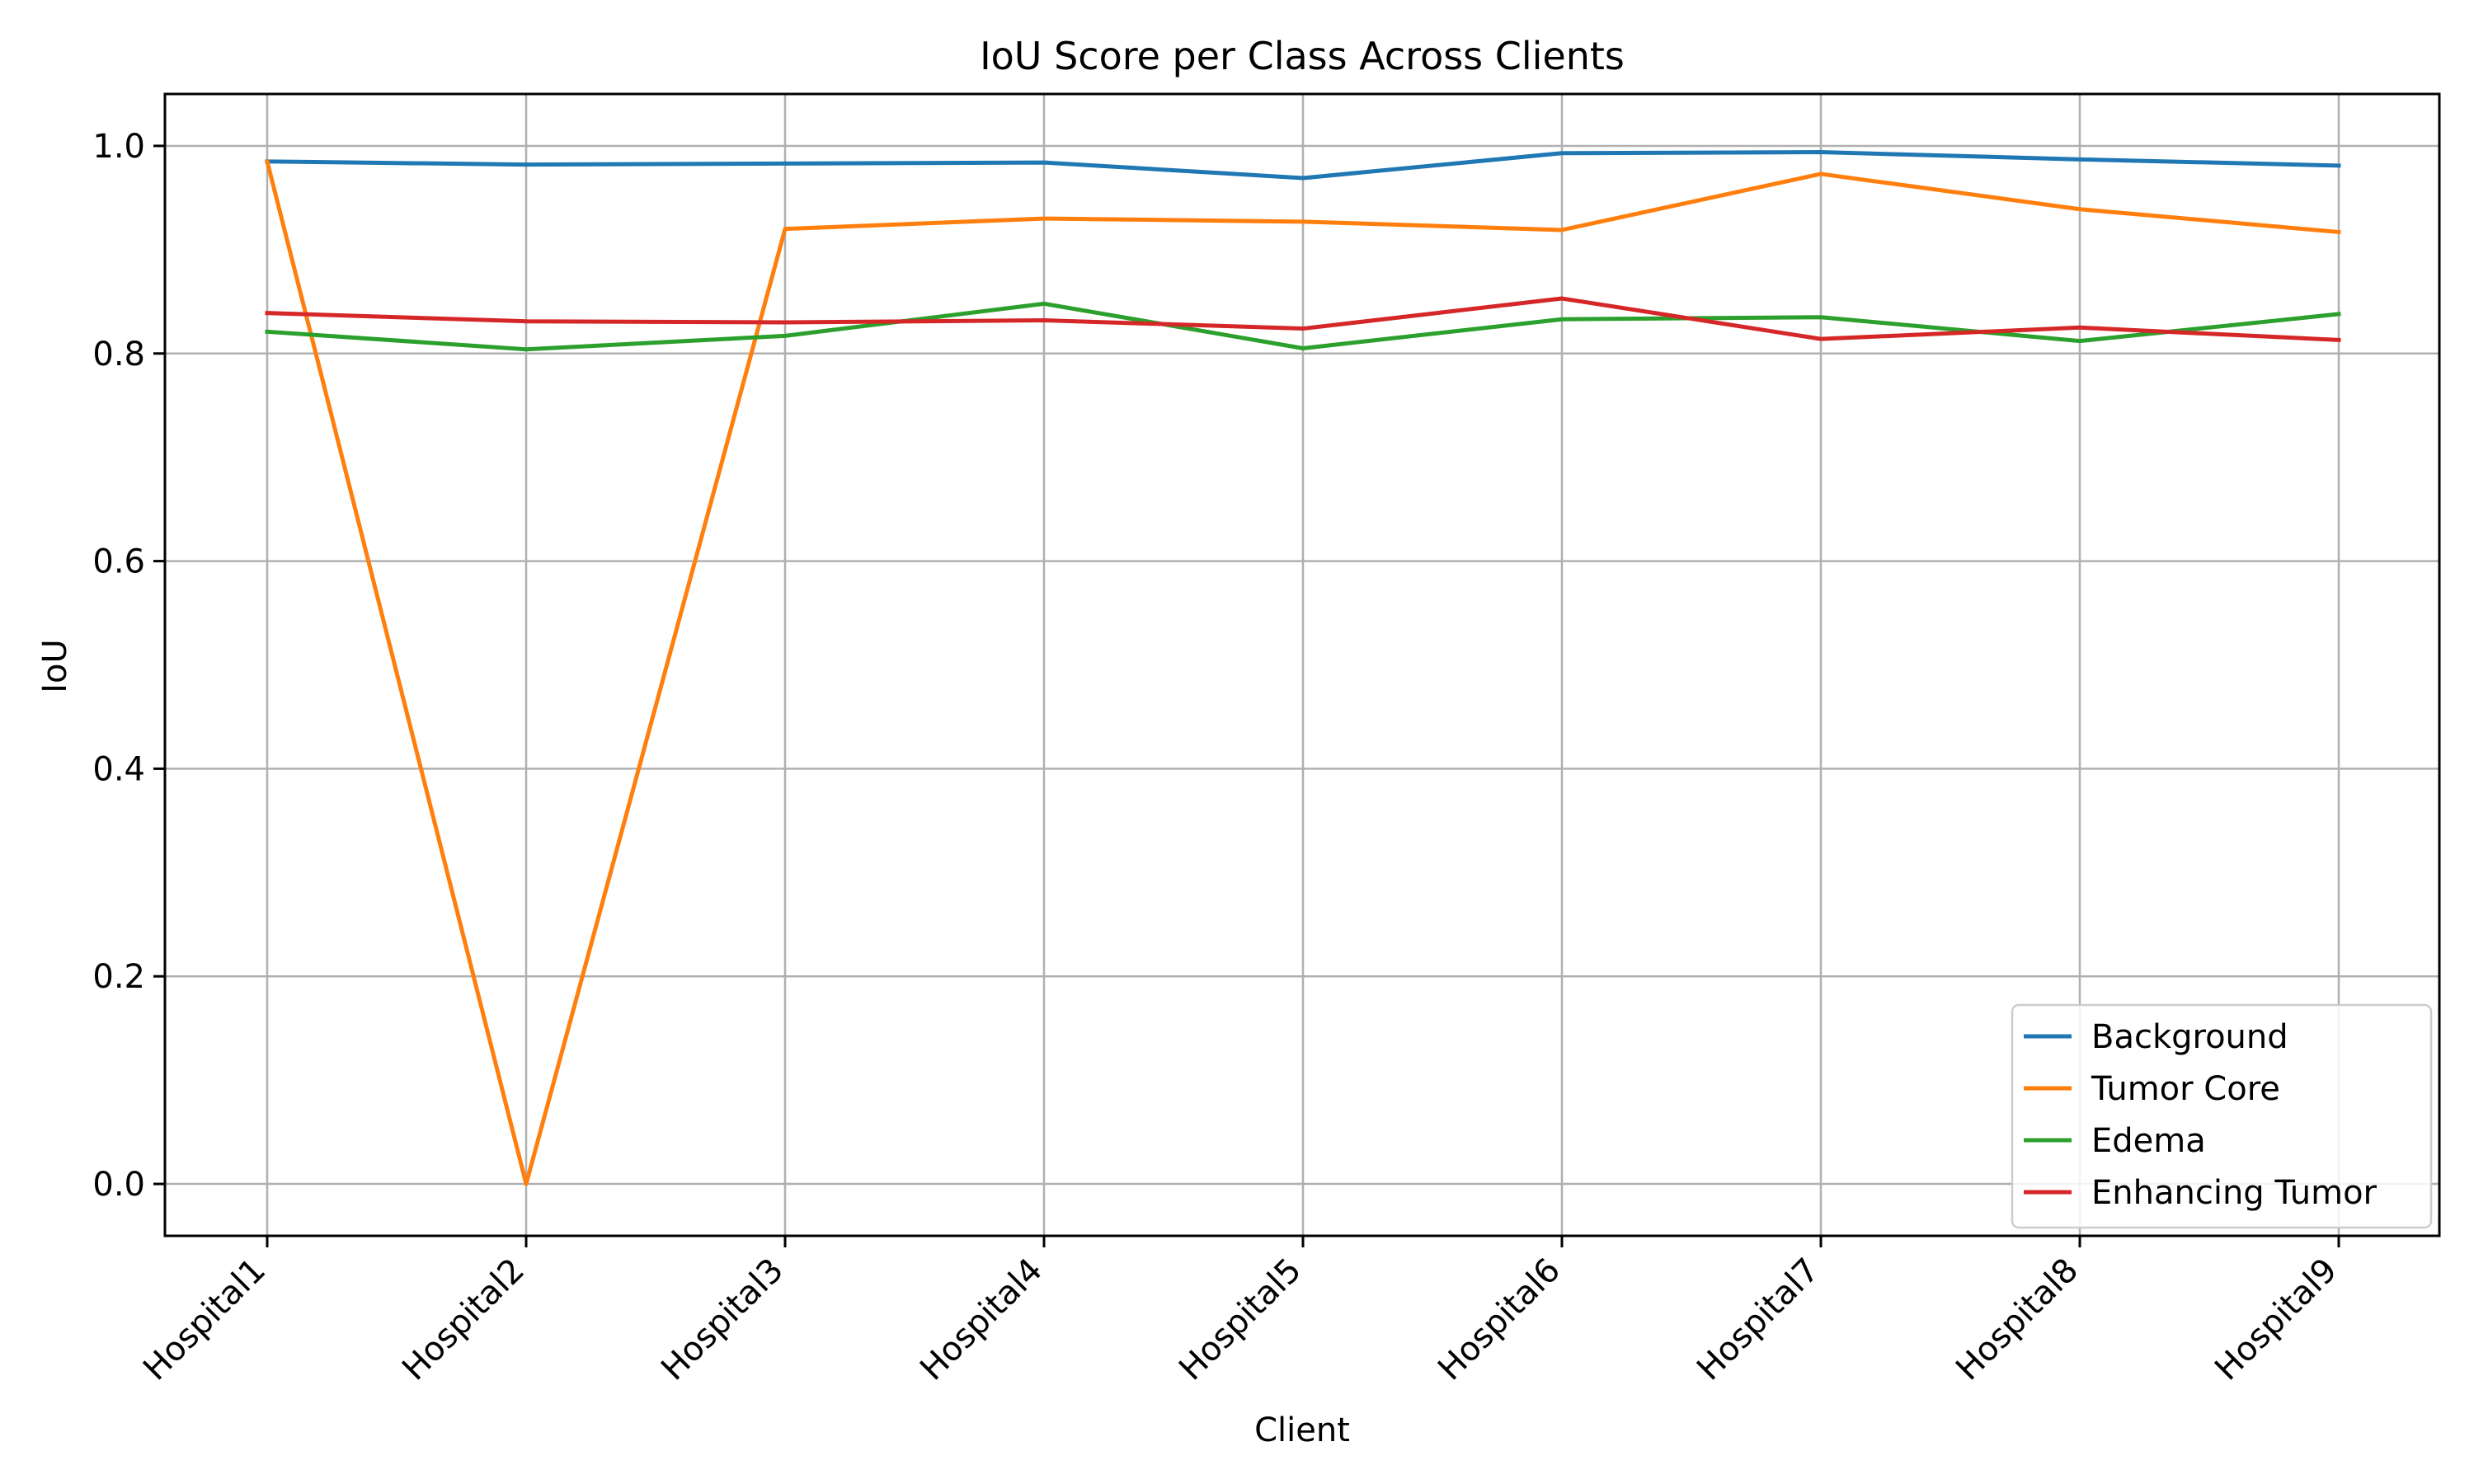  I want to click on y-tick-label: 0.0, so click(118, 1185).